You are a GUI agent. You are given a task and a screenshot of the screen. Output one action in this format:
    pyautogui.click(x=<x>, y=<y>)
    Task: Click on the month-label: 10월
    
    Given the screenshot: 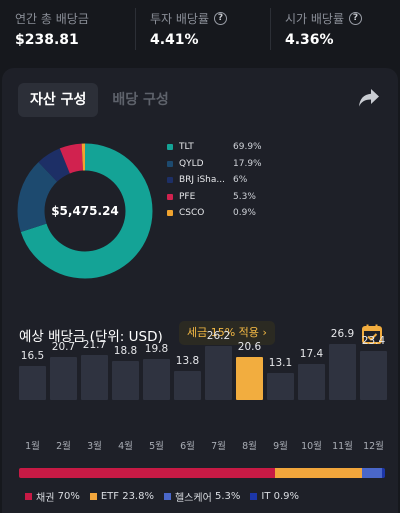 What is the action you would take?
    pyautogui.click(x=311, y=446)
    